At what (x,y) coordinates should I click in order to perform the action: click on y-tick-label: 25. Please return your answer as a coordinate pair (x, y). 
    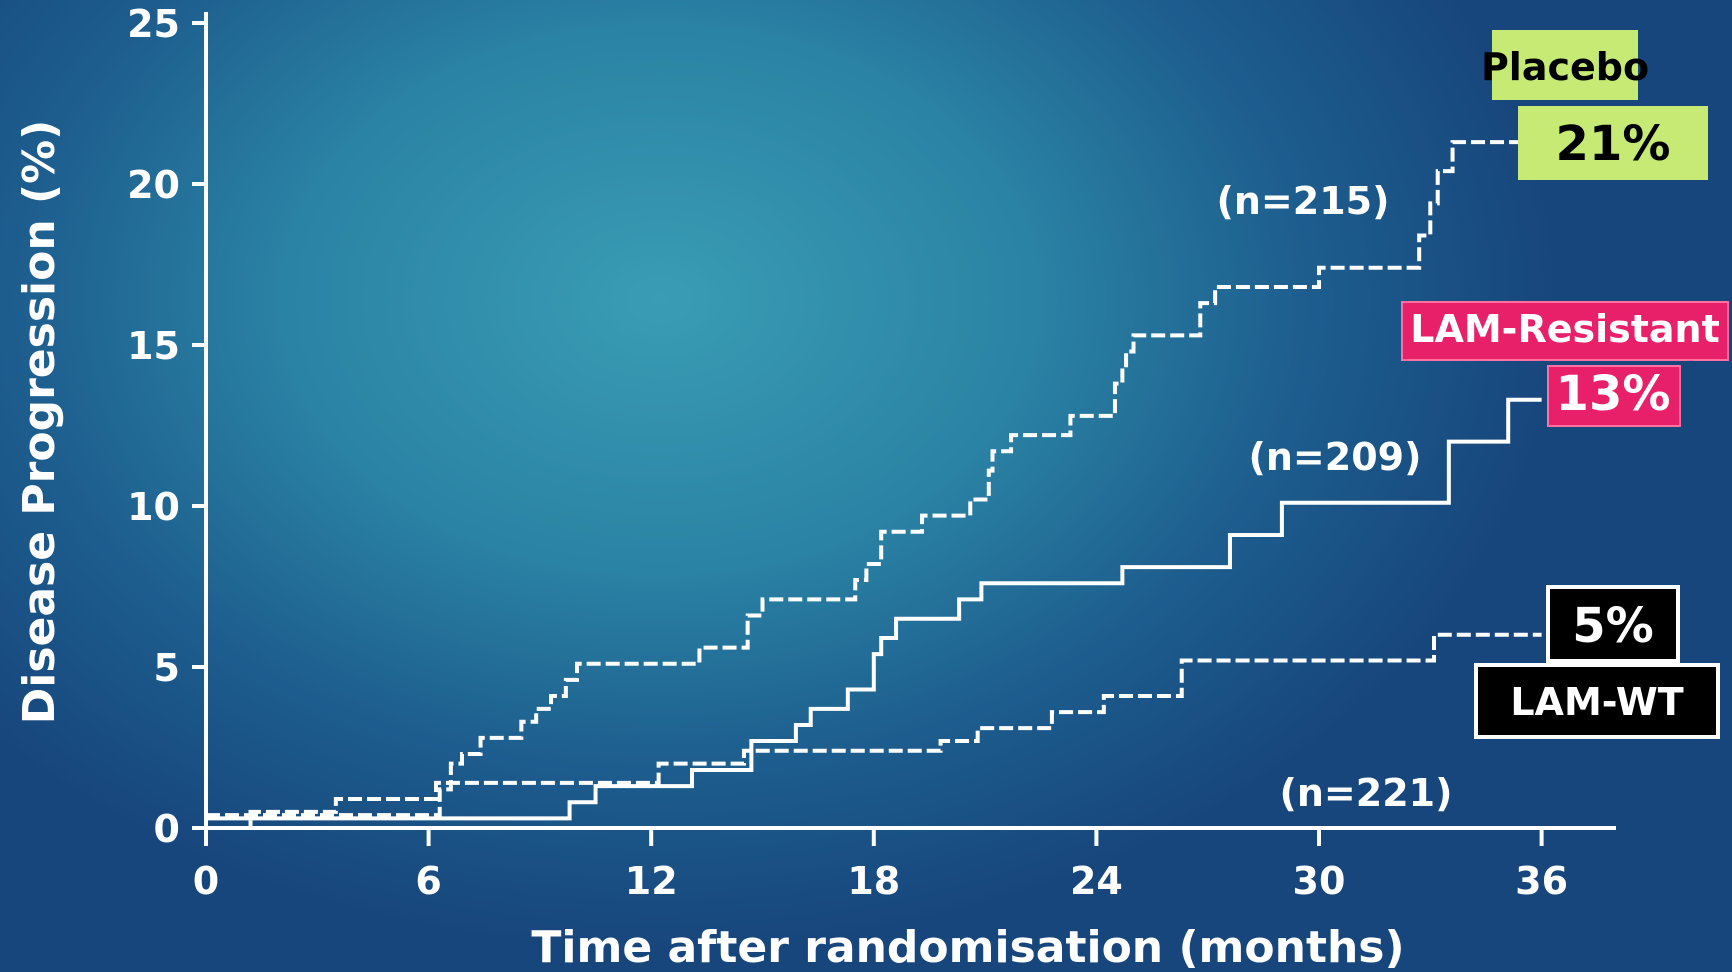
    Looking at the image, I should click on (153, 24).